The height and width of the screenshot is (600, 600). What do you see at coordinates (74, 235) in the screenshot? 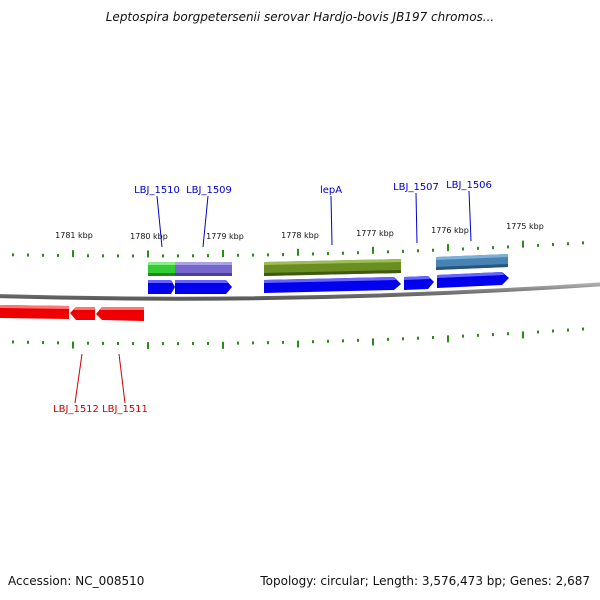
I see `scale-label: 1781 kbp` at bounding box center [74, 235].